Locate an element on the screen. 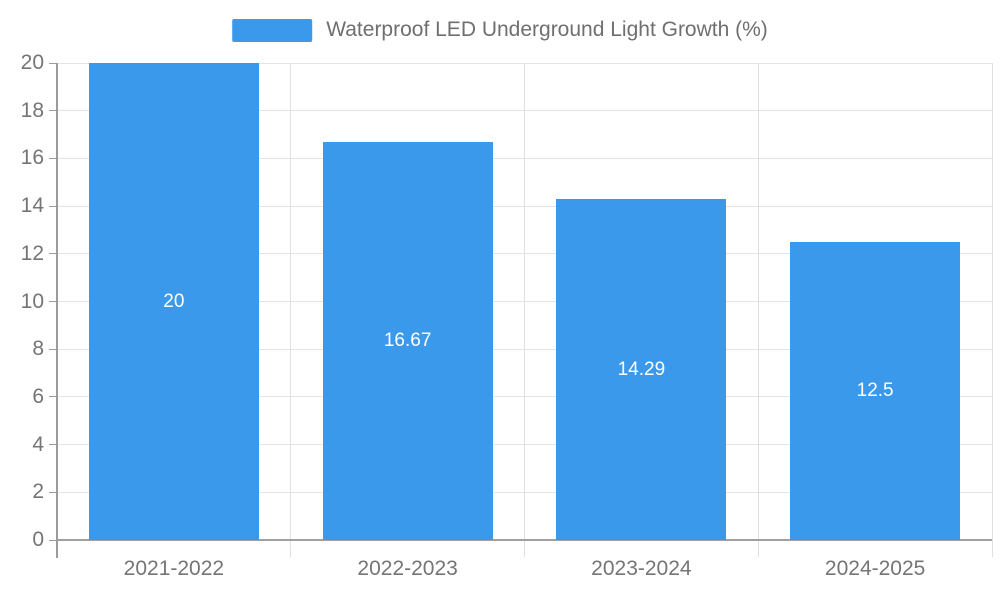 This screenshot has width=1000, height=600. y-axis-tick-label: 18 is located at coordinates (32, 110).